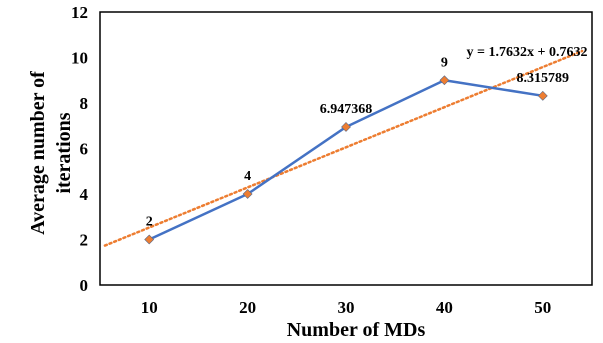  What do you see at coordinates (149, 307) in the screenshot?
I see `x-tick-label: 10` at bounding box center [149, 307].